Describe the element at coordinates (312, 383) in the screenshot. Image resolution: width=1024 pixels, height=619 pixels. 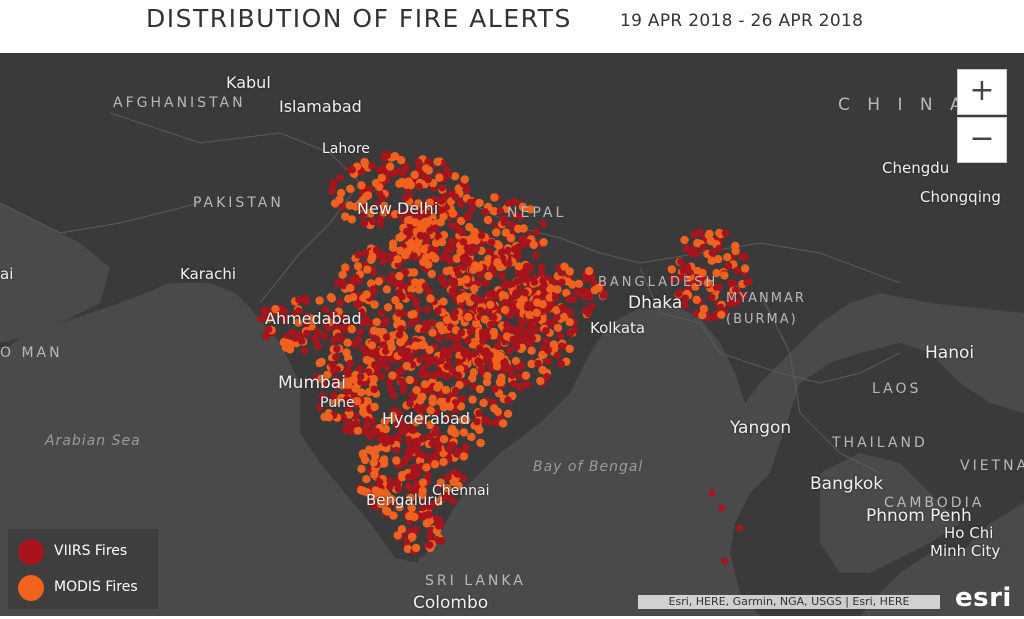
I see `label-mumbai: Mumbai` at that location.